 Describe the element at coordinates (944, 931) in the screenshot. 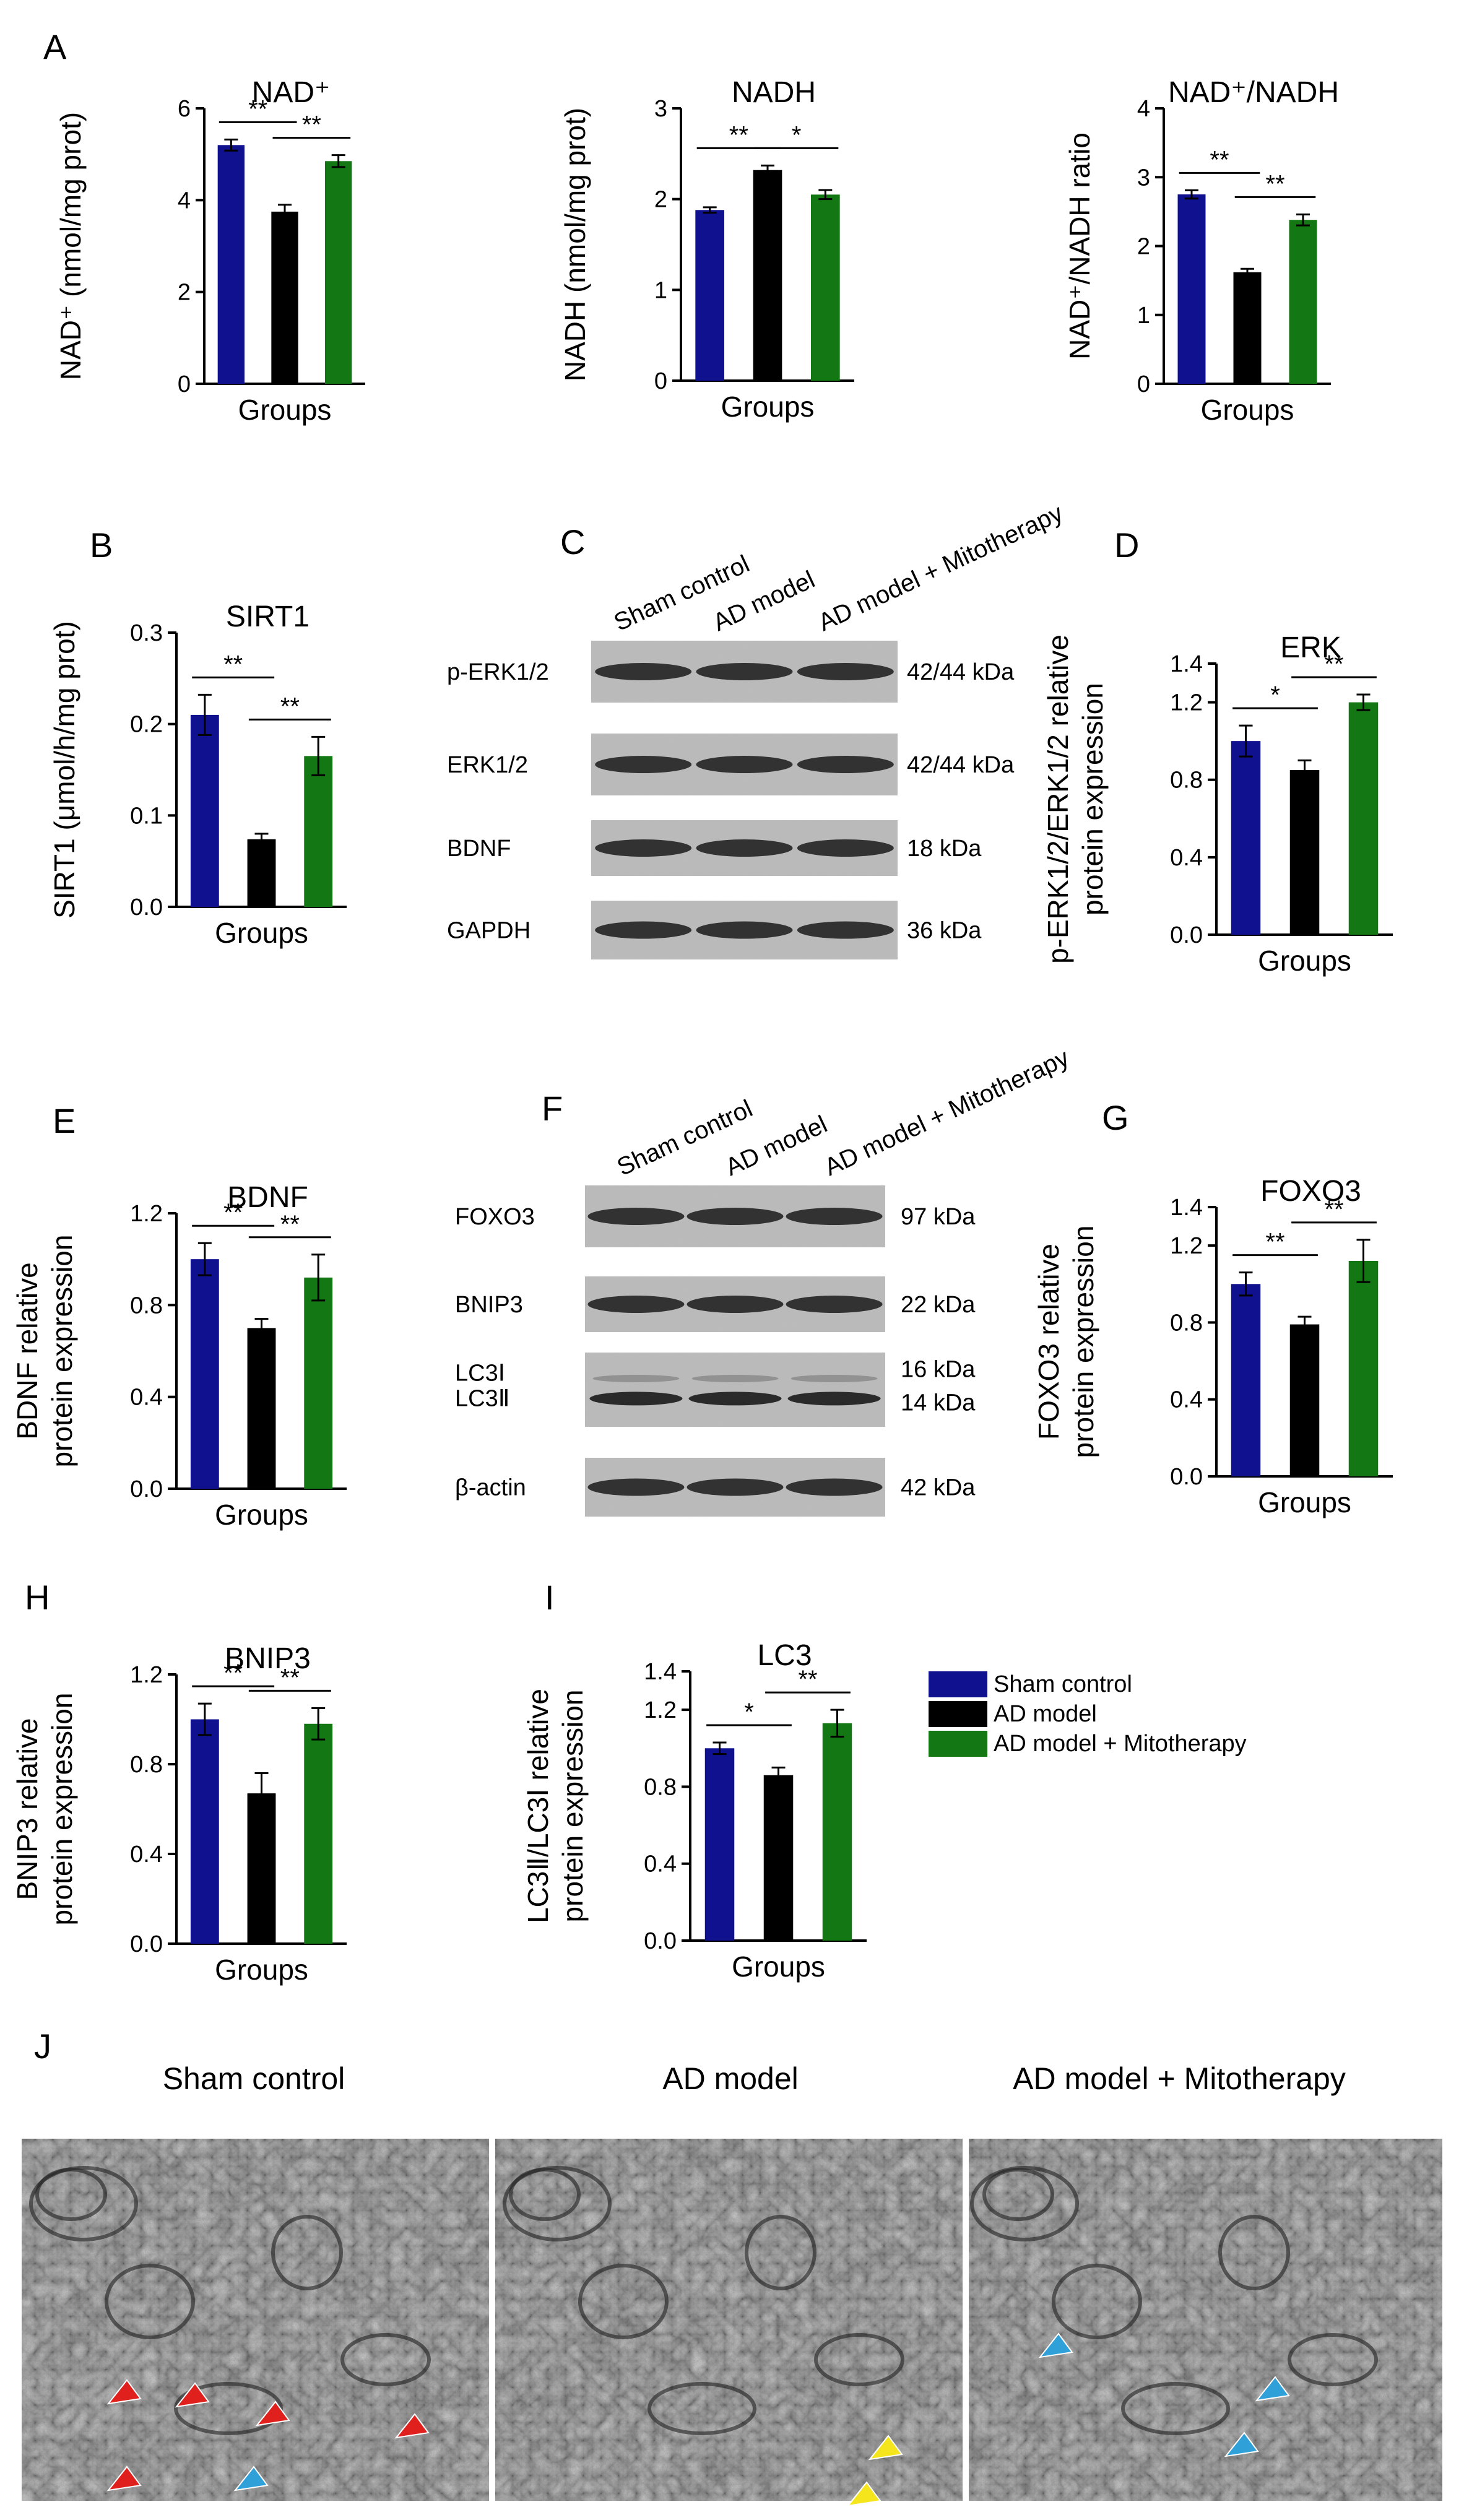

I see `blot-kda: 36 kDa` at that location.